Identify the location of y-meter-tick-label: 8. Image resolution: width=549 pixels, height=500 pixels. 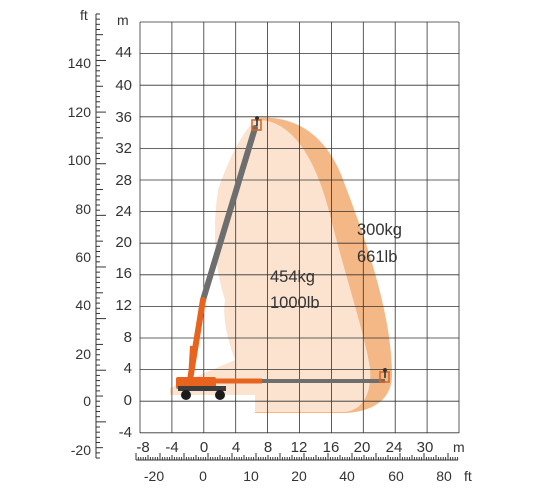
(128, 337).